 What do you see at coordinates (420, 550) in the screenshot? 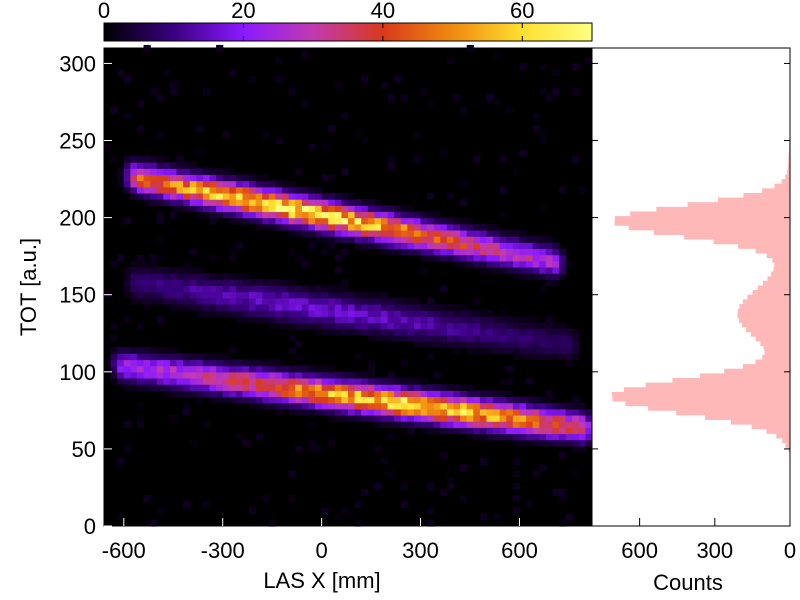
I see `heatmap-x-tick-label: 300` at bounding box center [420, 550].